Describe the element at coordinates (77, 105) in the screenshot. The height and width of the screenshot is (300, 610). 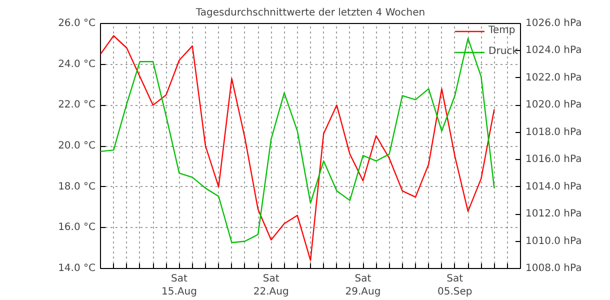
I see `y-tick-label: 22.0 °C` at that location.